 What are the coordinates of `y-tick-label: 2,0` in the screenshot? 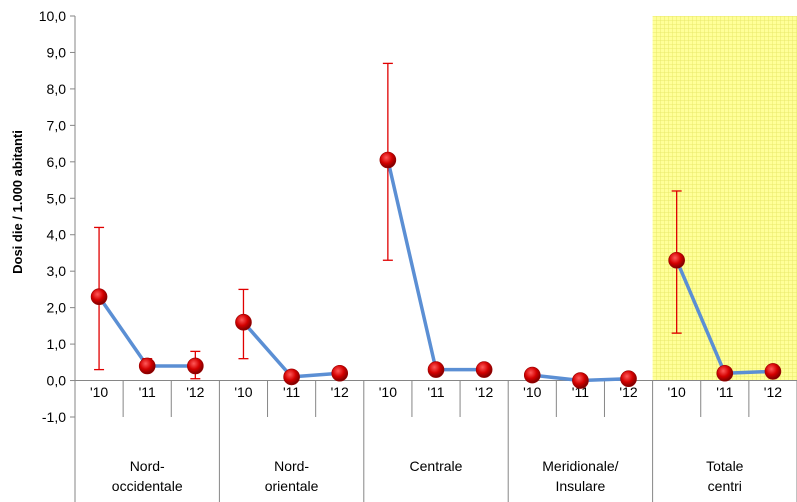 It's located at (57, 308).